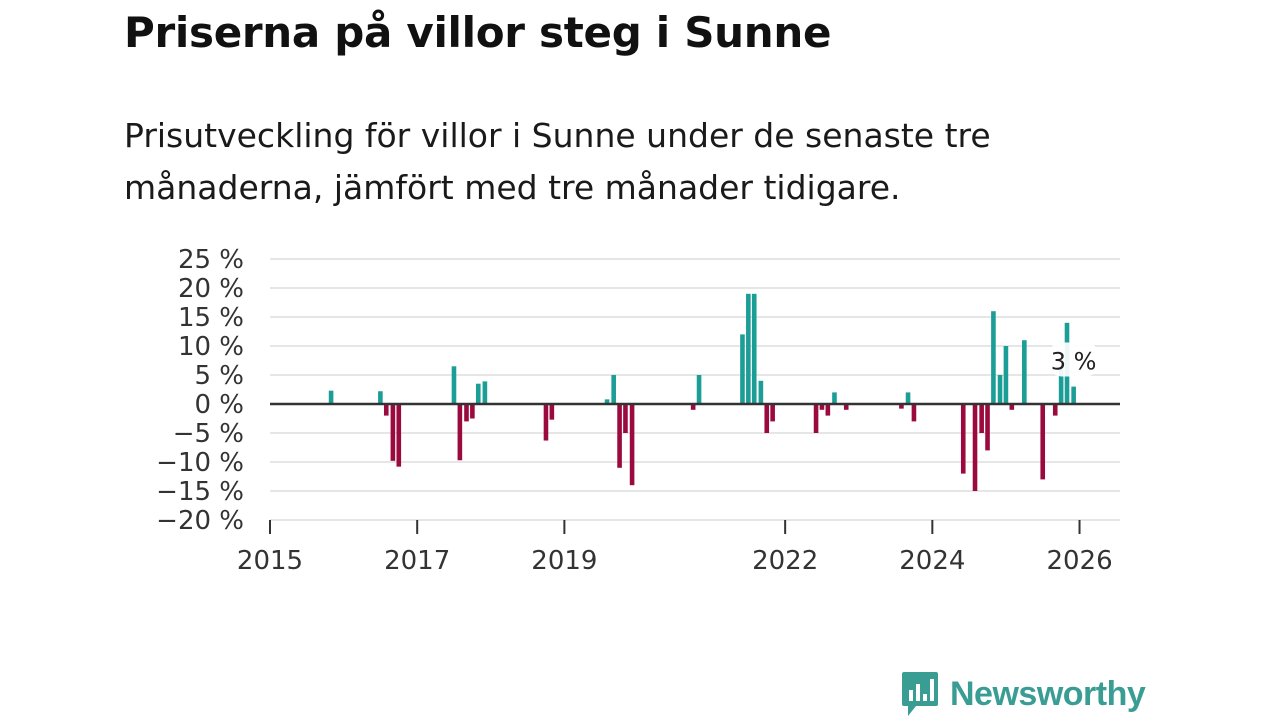 The height and width of the screenshot is (720, 1280). I want to click on annotation-background, so click(1073, 359).